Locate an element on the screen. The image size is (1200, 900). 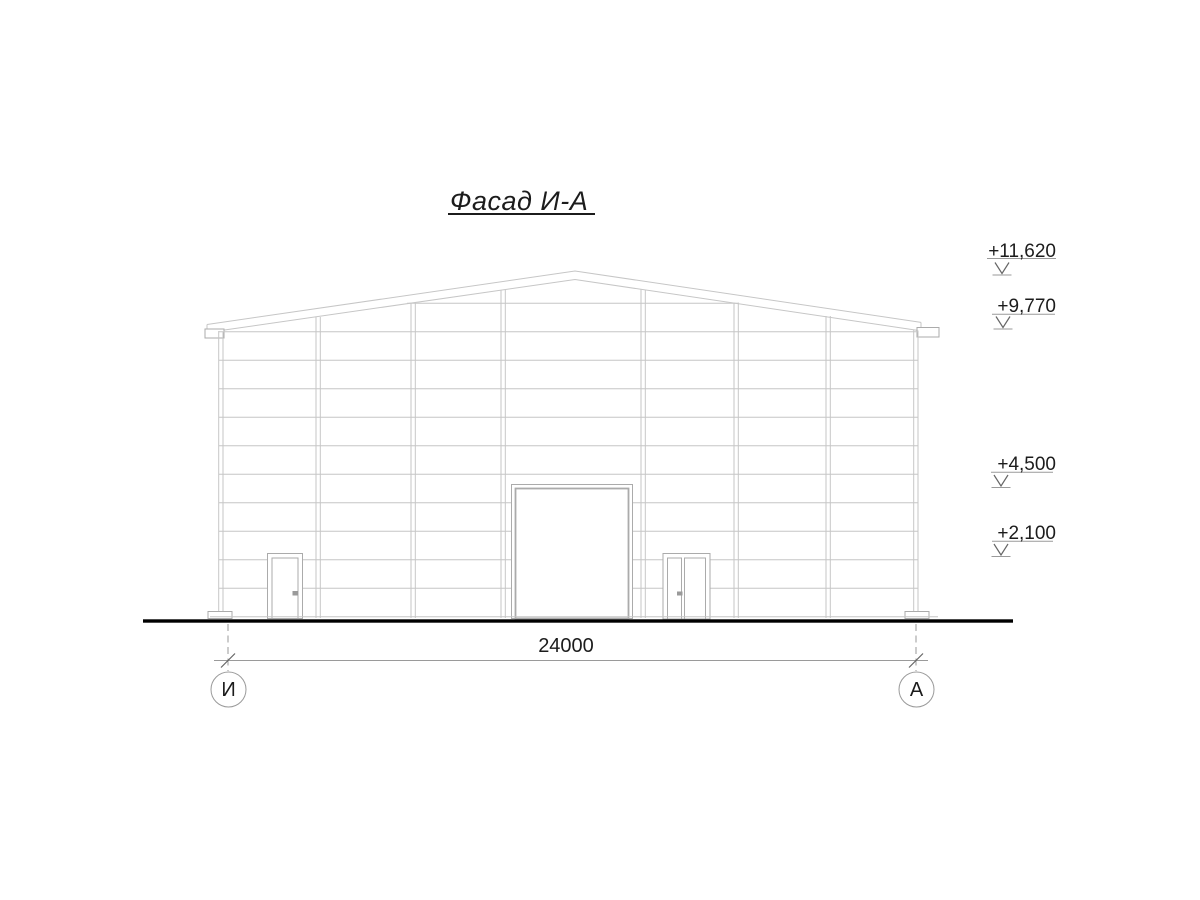
gutter-left is located at coordinates (214, 333).